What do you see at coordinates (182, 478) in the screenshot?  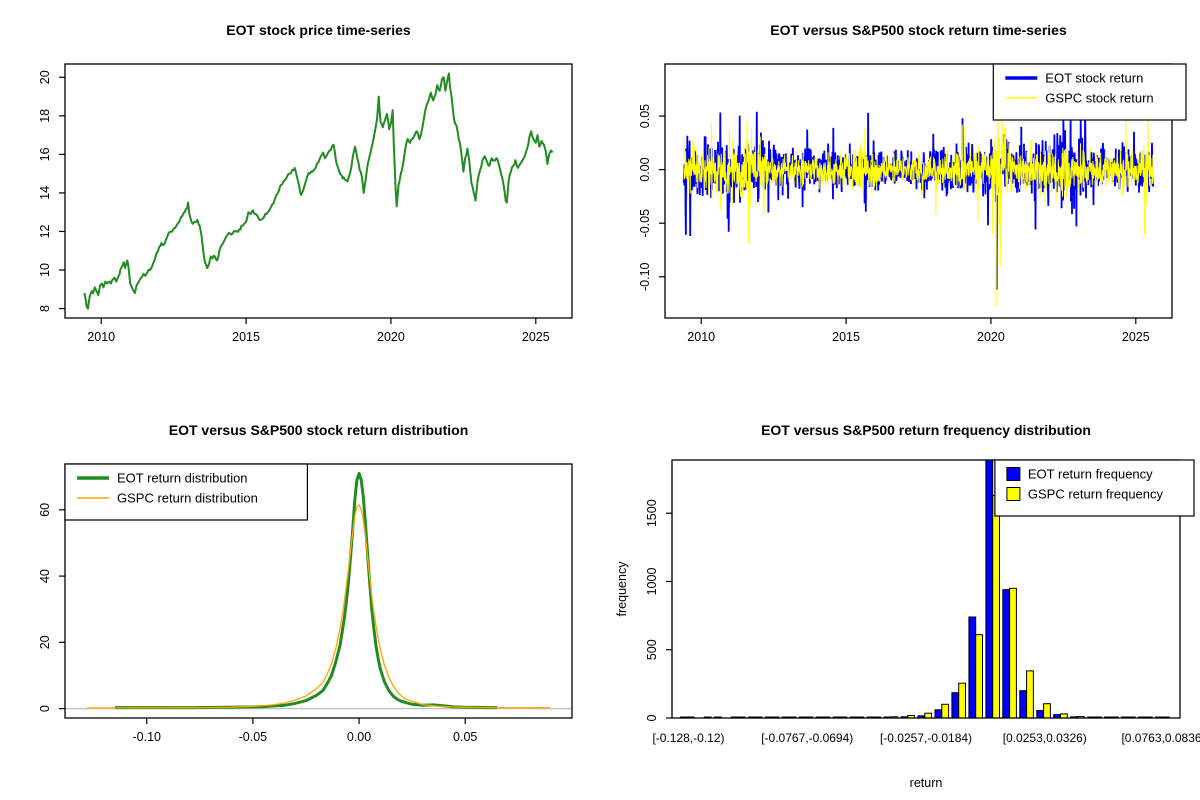 I see `svg-text: EOT return distribution` at bounding box center [182, 478].